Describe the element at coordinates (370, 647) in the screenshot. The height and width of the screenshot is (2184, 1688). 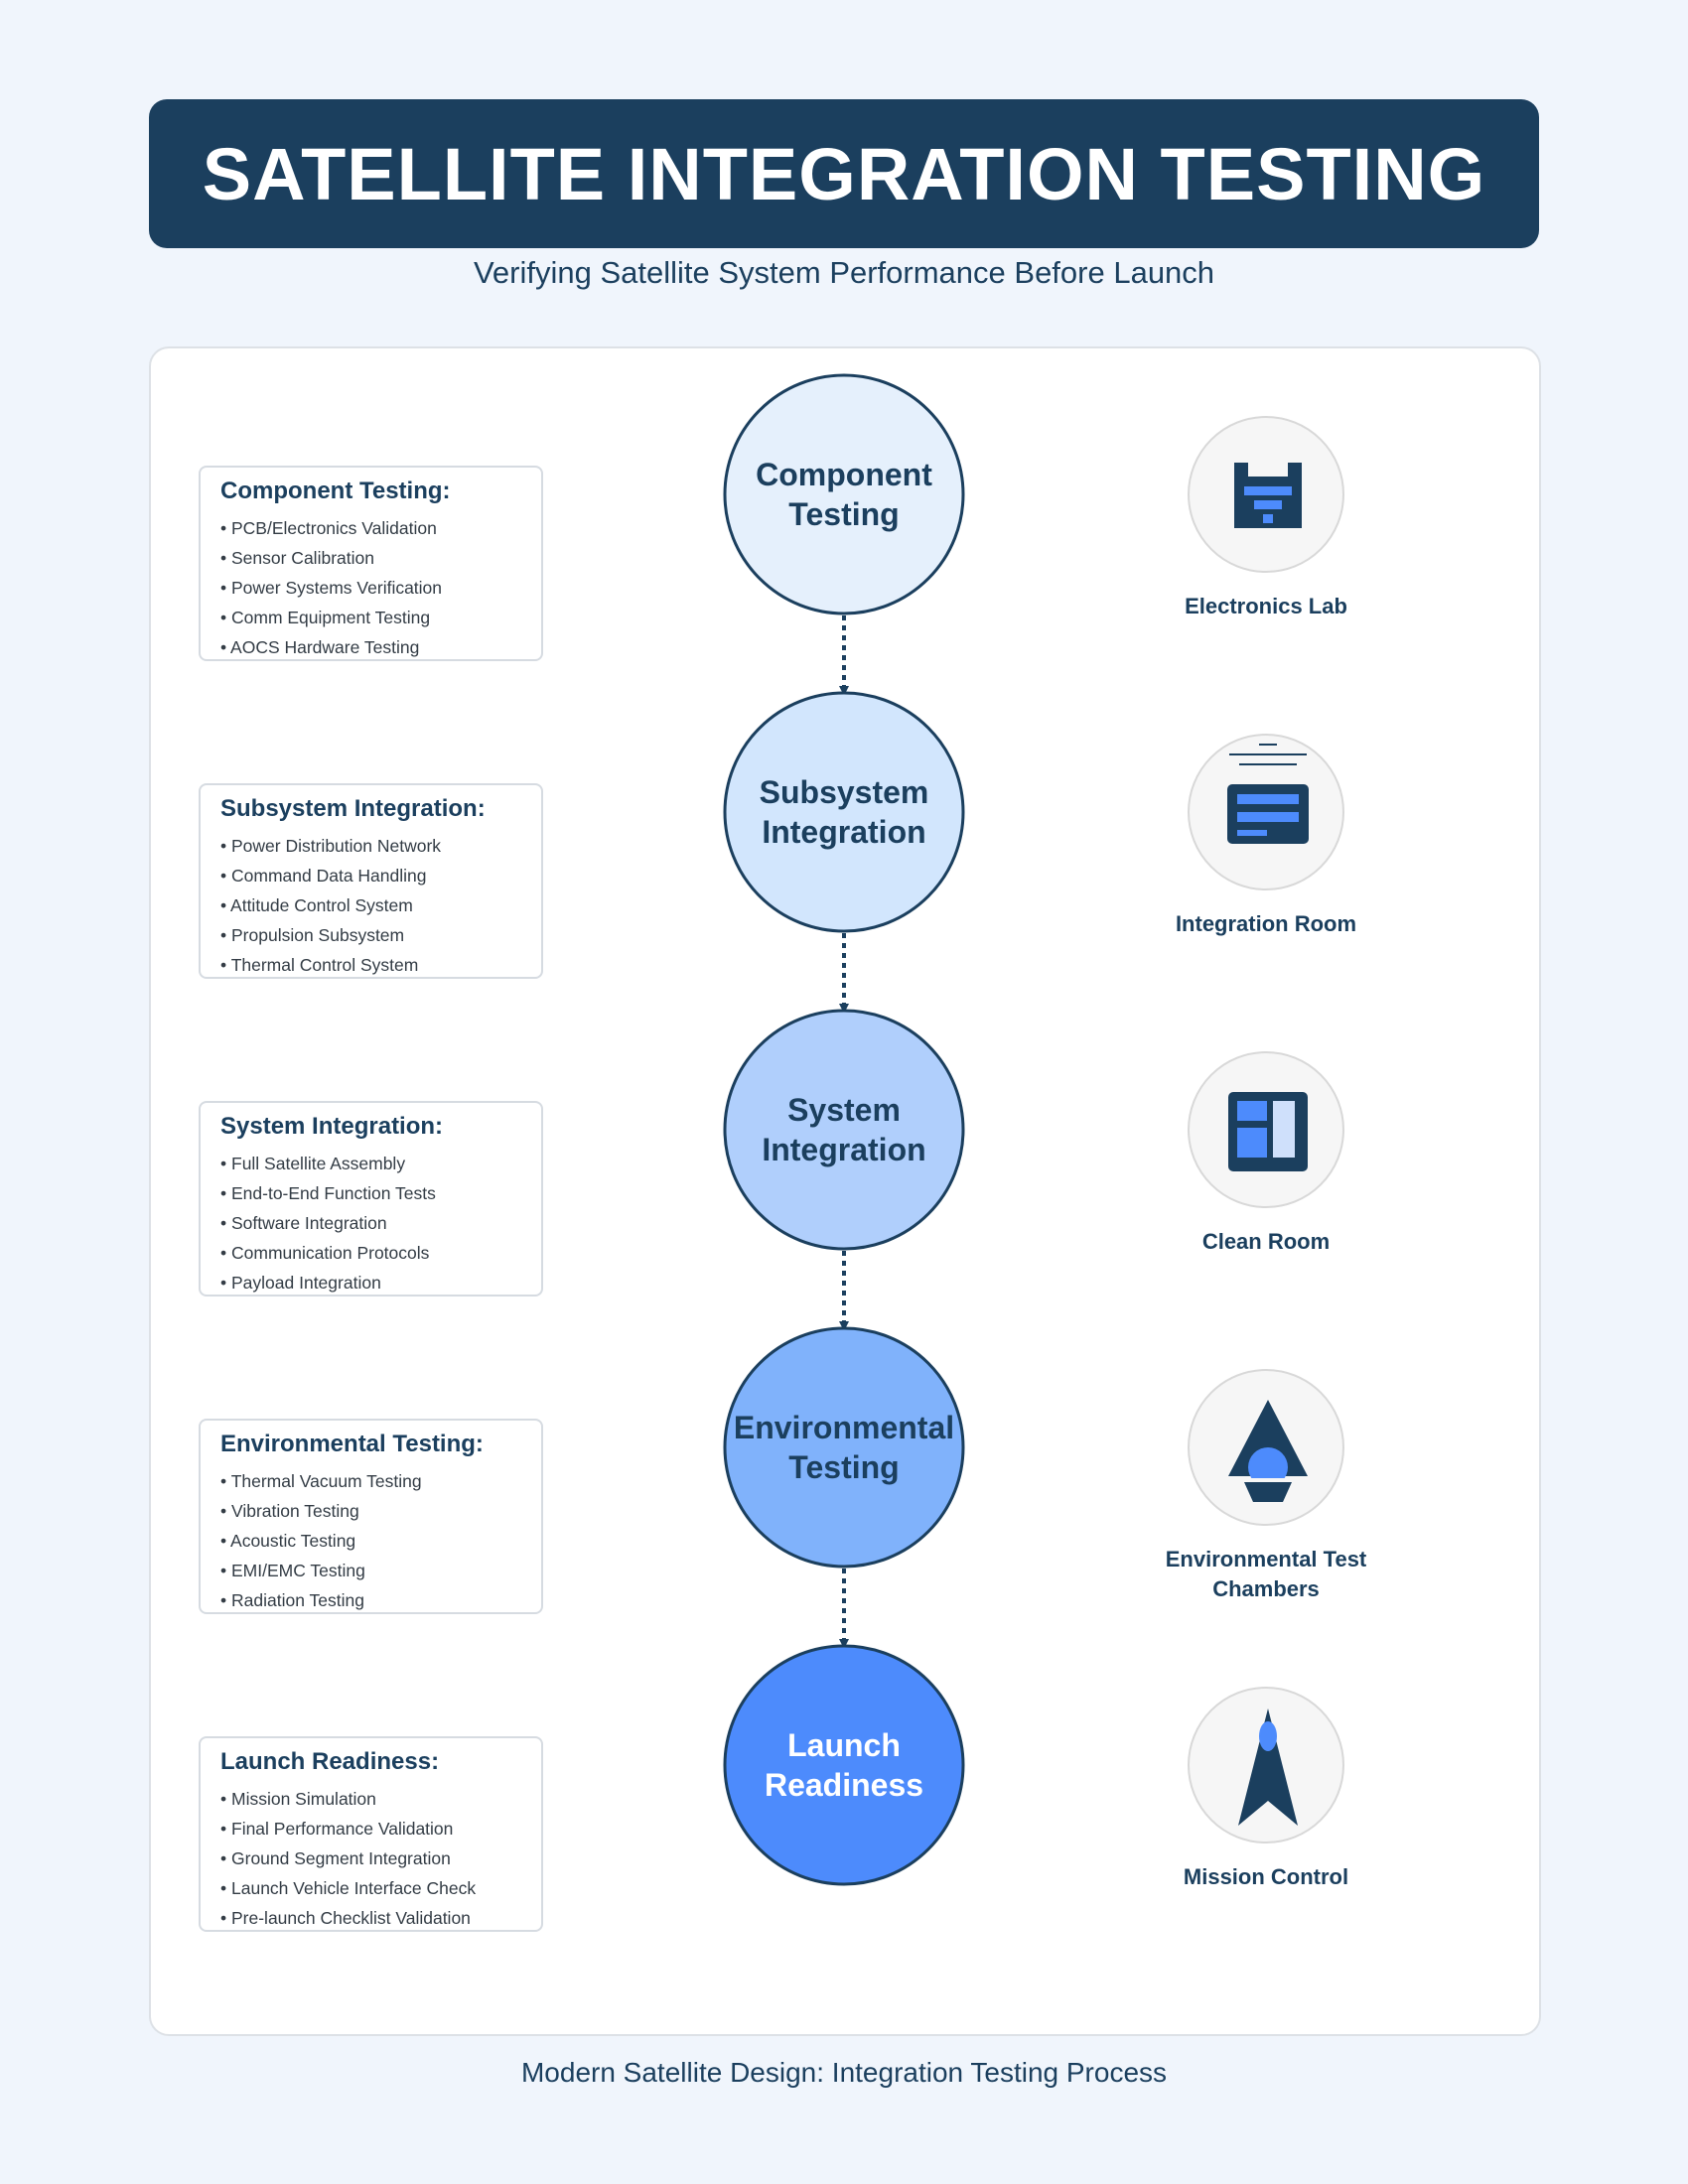
I see `list-item: AOCS Hardware Testing` at that location.